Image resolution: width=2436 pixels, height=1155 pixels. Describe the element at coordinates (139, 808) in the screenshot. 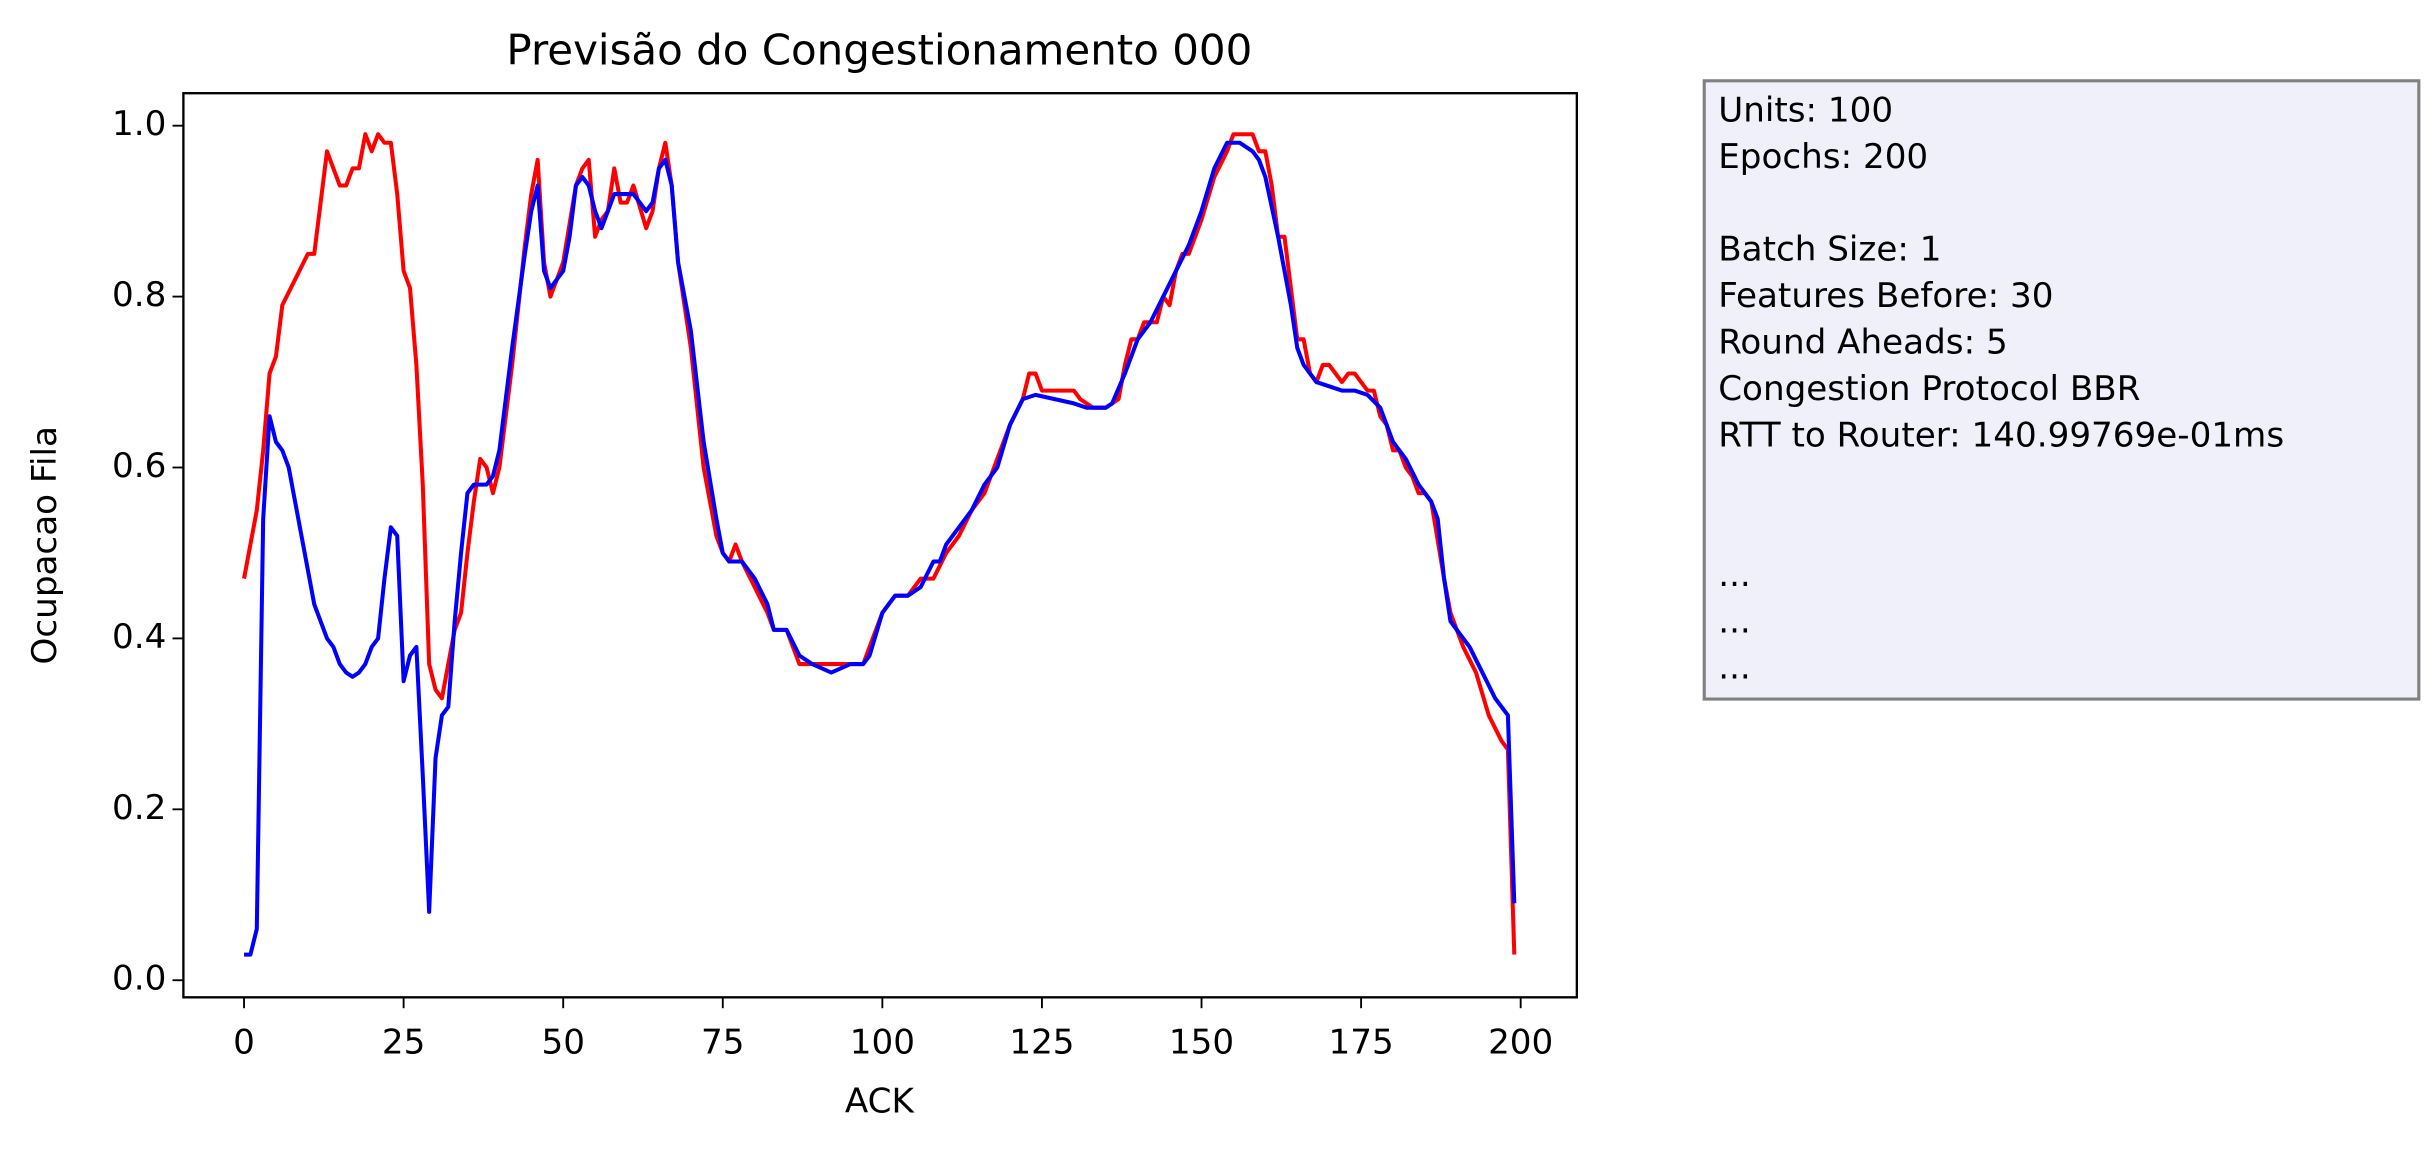

I see `y-tick-label: 0.2` at that location.